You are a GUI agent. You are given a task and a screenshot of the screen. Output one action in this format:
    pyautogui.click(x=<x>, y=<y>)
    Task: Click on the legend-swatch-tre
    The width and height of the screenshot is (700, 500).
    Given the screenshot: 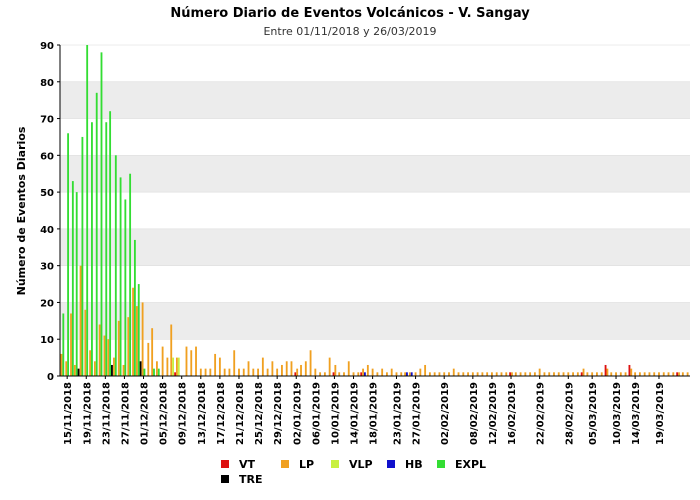 What is the action you would take?
    pyautogui.click(x=225, y=479)
    